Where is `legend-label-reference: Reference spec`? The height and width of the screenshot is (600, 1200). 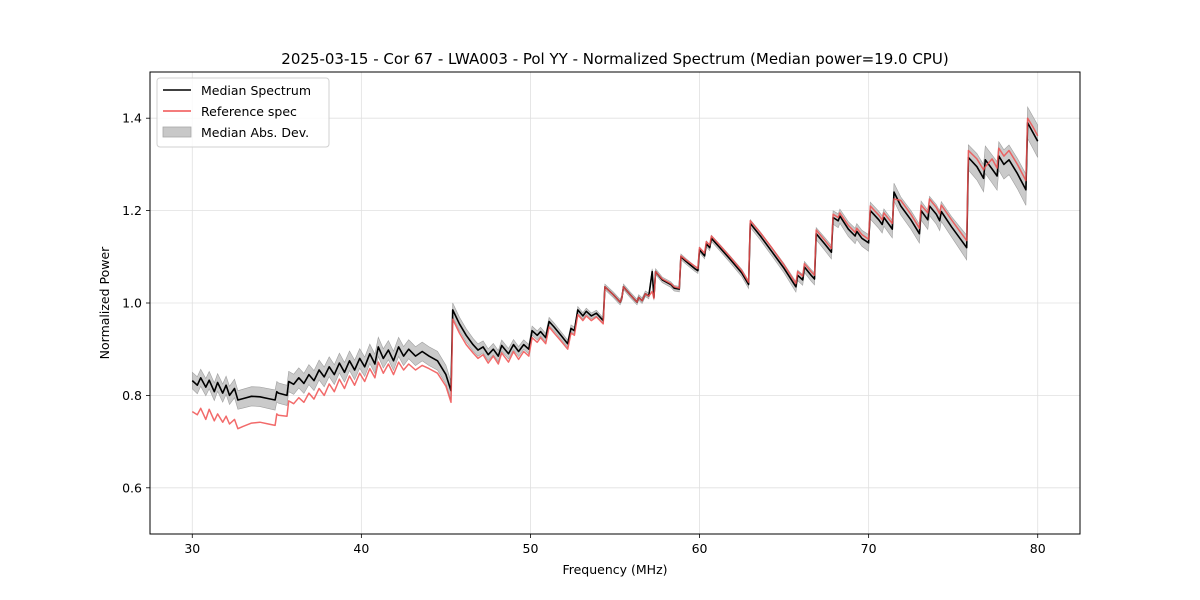 legend-label-reference: Reference spec is located at coordinates (249, 111).